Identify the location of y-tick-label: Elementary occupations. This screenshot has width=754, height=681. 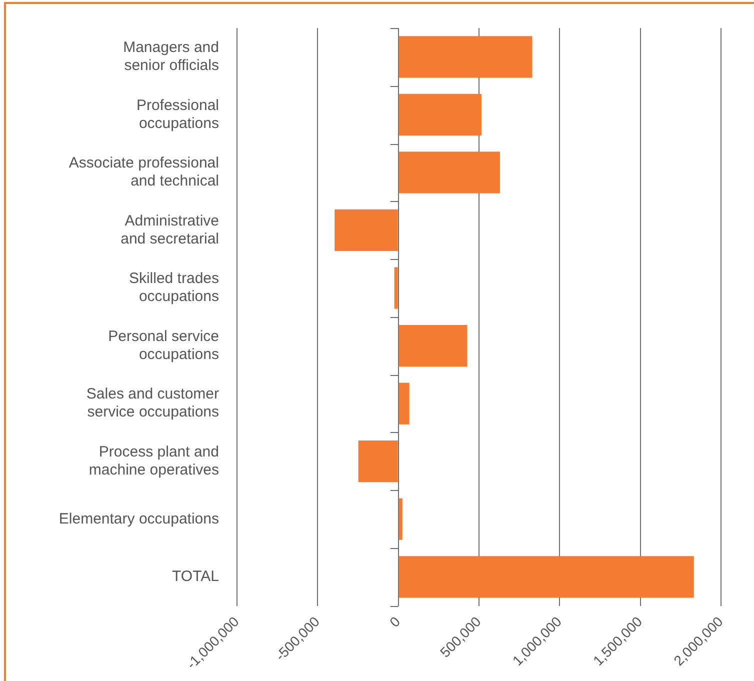
(138, 519).